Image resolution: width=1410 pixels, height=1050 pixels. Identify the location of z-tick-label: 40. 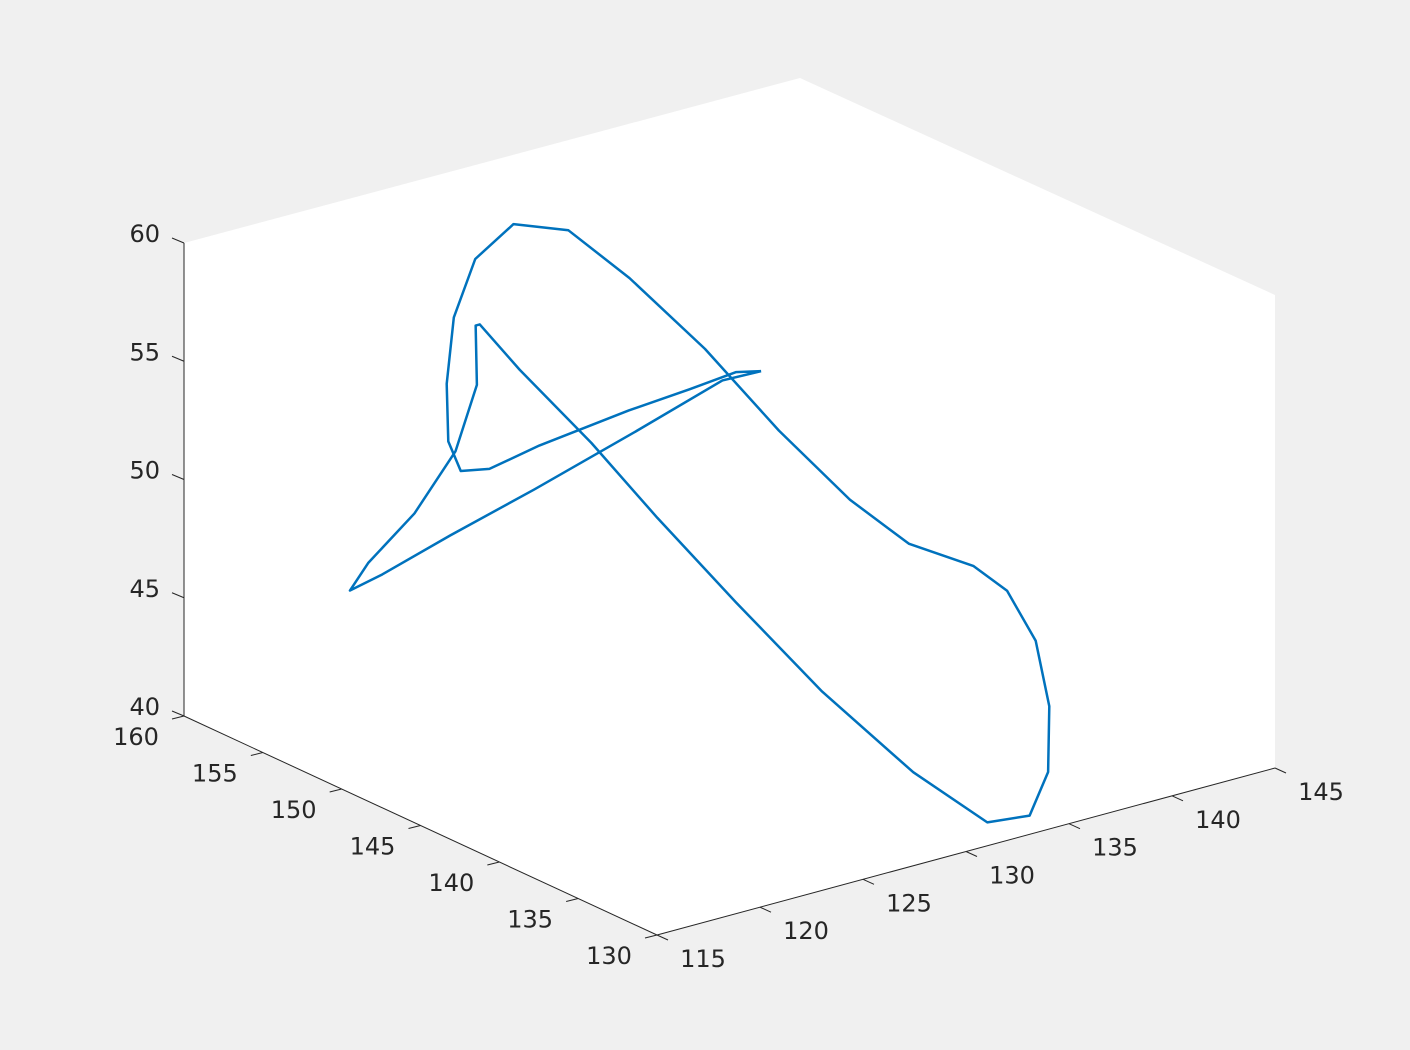
(144, 707).